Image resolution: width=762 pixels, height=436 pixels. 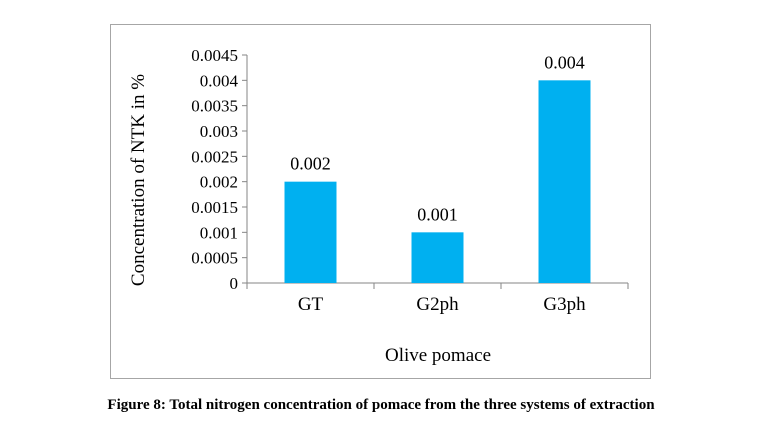 What do you see at coordinates (214, 156) in the screenshot?
I see `y-tick-label: 0.0025` at bounding box center [214, 156].